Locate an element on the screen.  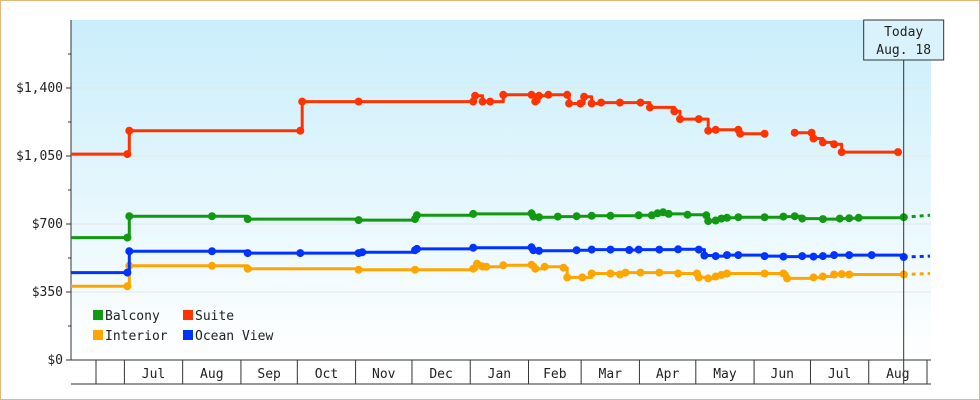
x-tick-label: Oct is located at coordinates (326, 374).